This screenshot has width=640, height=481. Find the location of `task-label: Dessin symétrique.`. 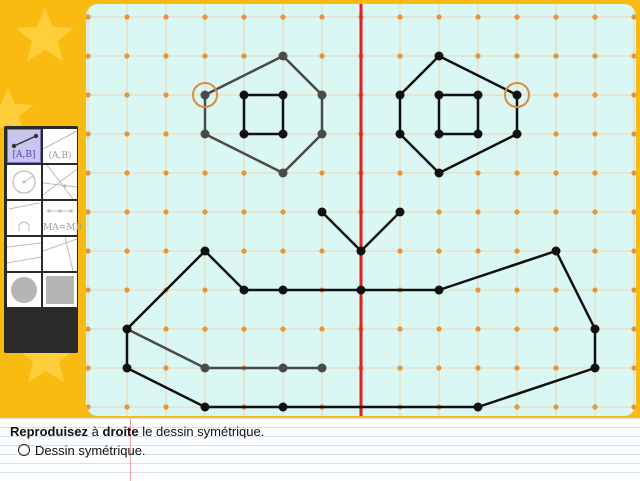

task-label: Dessin symétrique. is located at coordinates (90, 450).